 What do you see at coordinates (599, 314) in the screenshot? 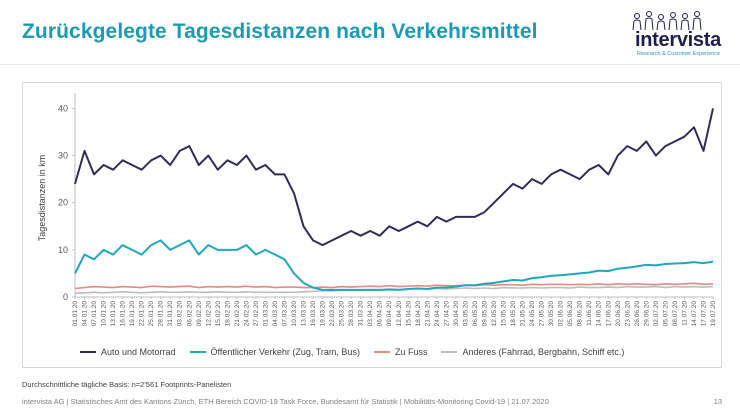
I see `x-tick-label: 14.06.20` at bounding box center [599, 314].